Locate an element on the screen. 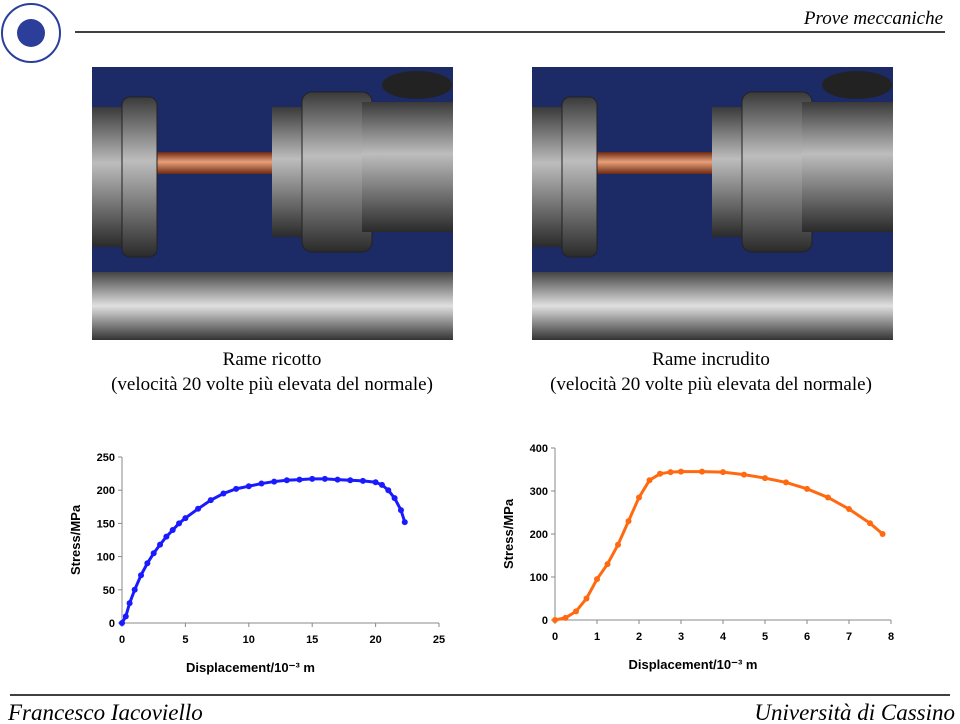 The image size is (960, 724). x-tick-label: 6 is located at coordinates (807, 637).